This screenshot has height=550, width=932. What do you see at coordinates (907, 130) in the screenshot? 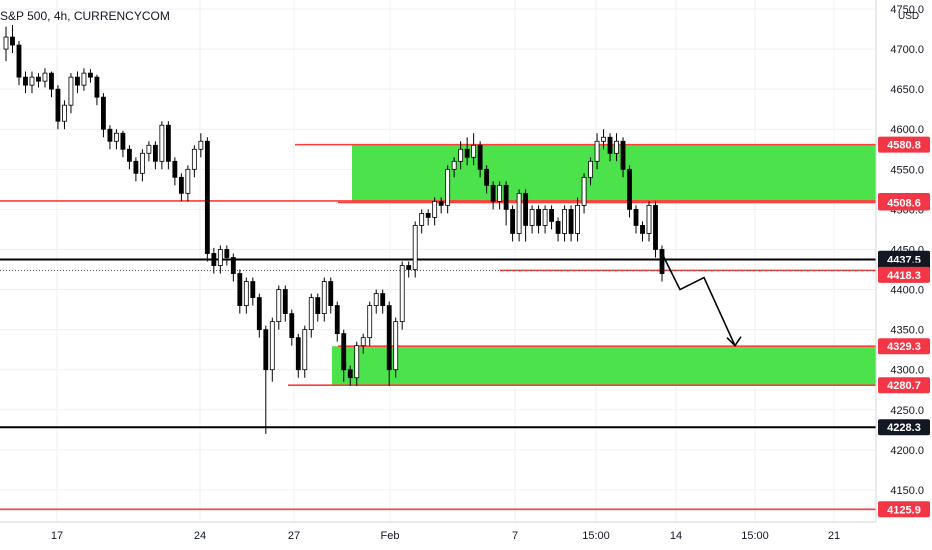
I see `price-tick-label: 4600.0` at bounding box center [907, 130].